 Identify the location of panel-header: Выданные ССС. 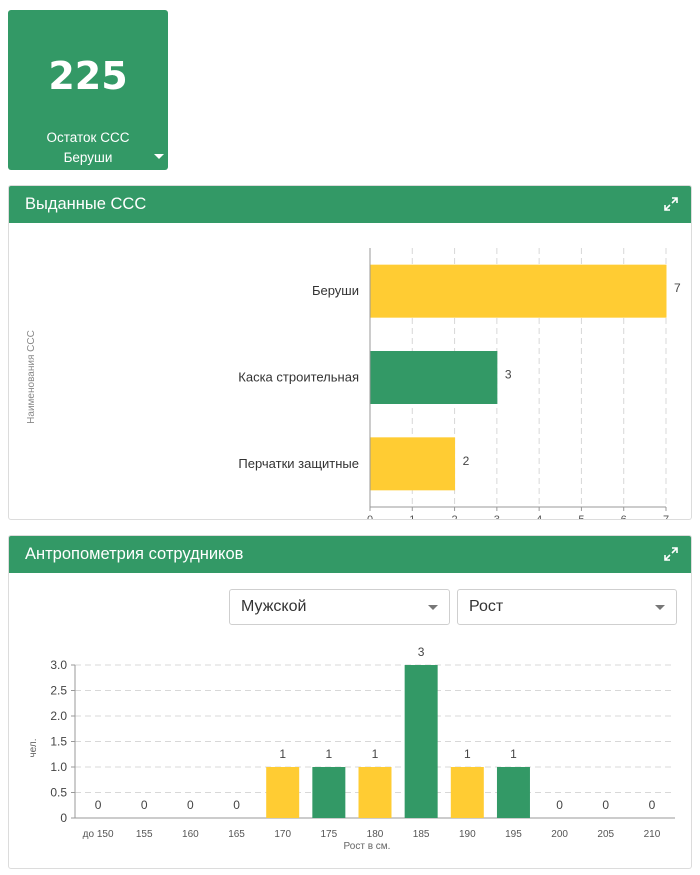
(350, 204).